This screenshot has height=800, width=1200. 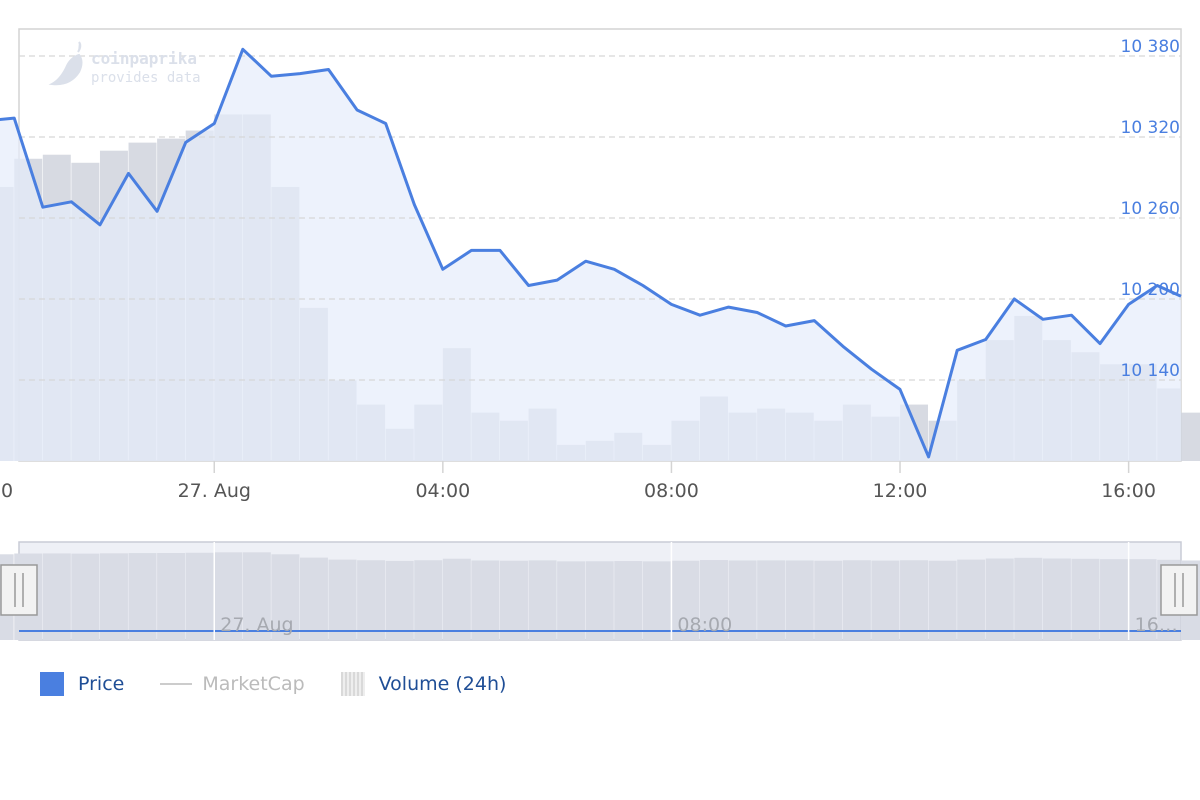 What do you see at coordinates (1150, 128) in the screenshot?
I see `y-tick-label: 10 320` at bounding box center [1150, 128].